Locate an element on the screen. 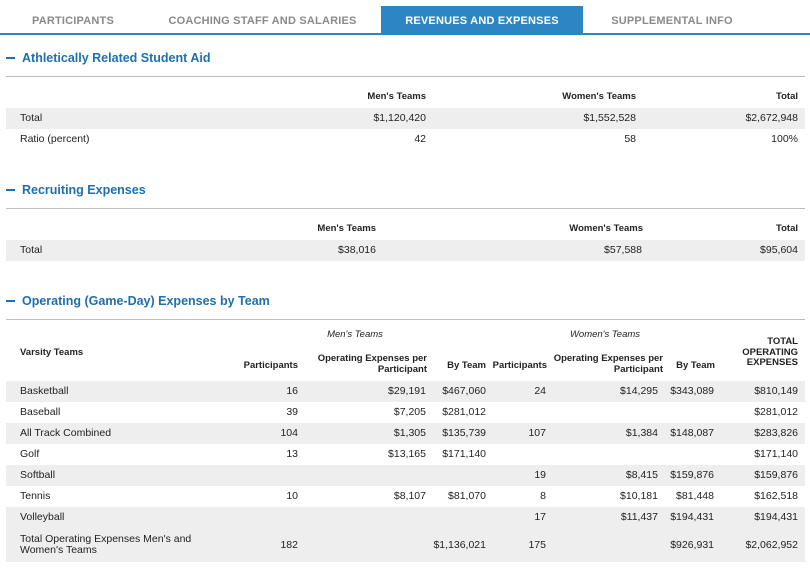 The image size is (810, 584). section-header-operating: Operating (Game-Day) Expenses by Team is located at coordinates (138, 301).